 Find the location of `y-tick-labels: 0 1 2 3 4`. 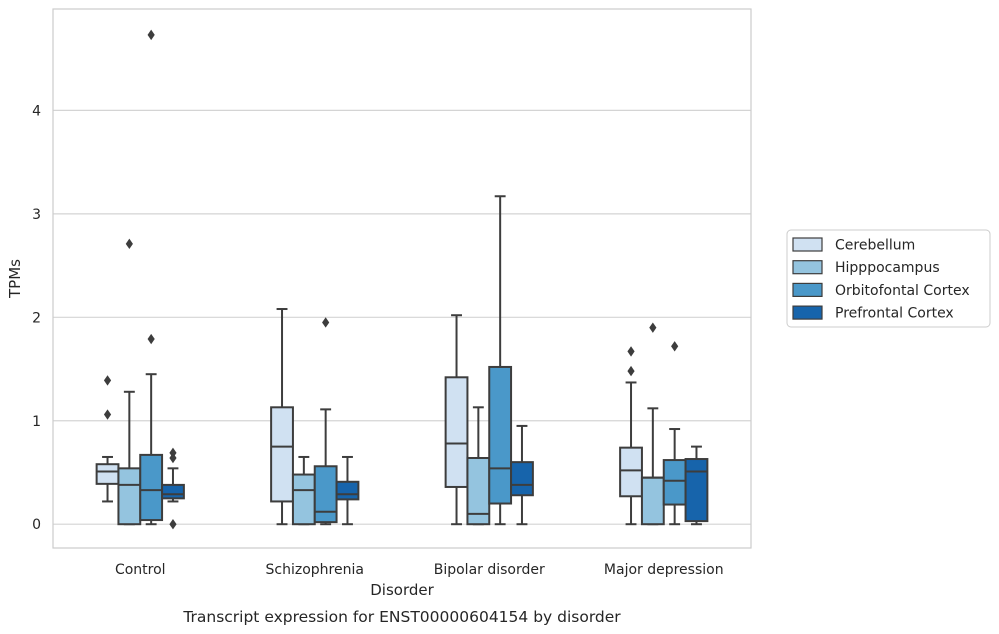

y-tick-labels: 0 1 2 3 4 is located at coordinates (36, 318).